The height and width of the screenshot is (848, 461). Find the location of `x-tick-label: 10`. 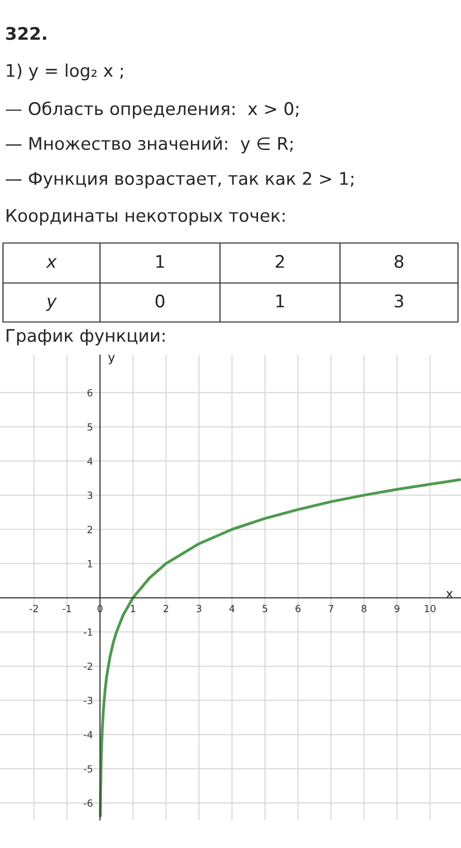

x-tick-label: 10 is located at coordinates (430, 608).